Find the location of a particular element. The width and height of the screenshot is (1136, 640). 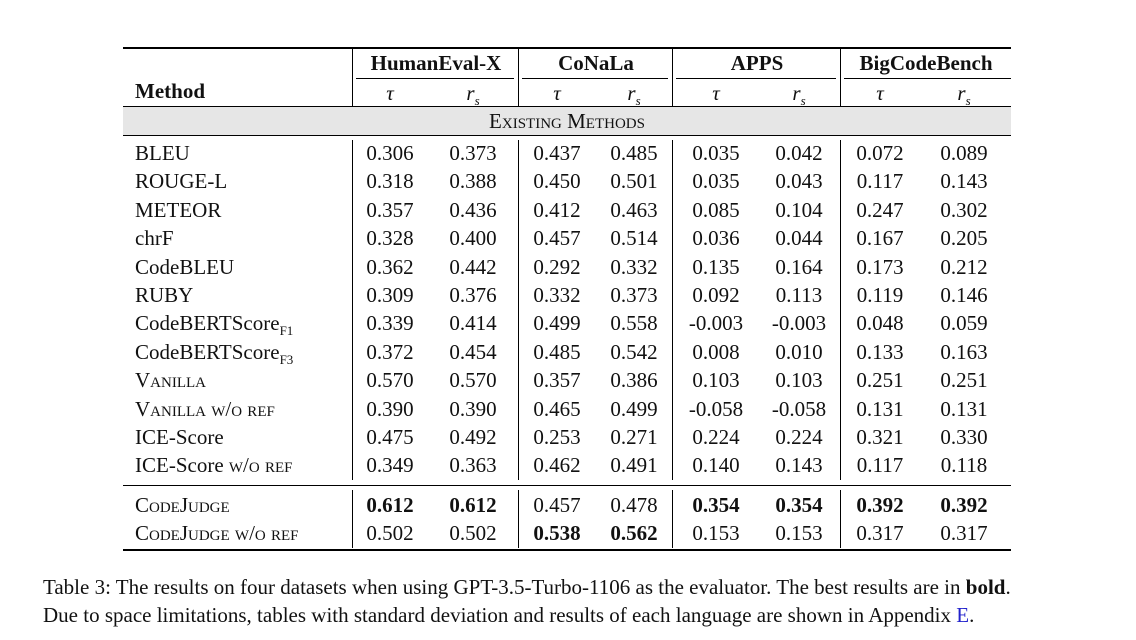

table-cell: 0.538 is located at coordinates (557, 533).